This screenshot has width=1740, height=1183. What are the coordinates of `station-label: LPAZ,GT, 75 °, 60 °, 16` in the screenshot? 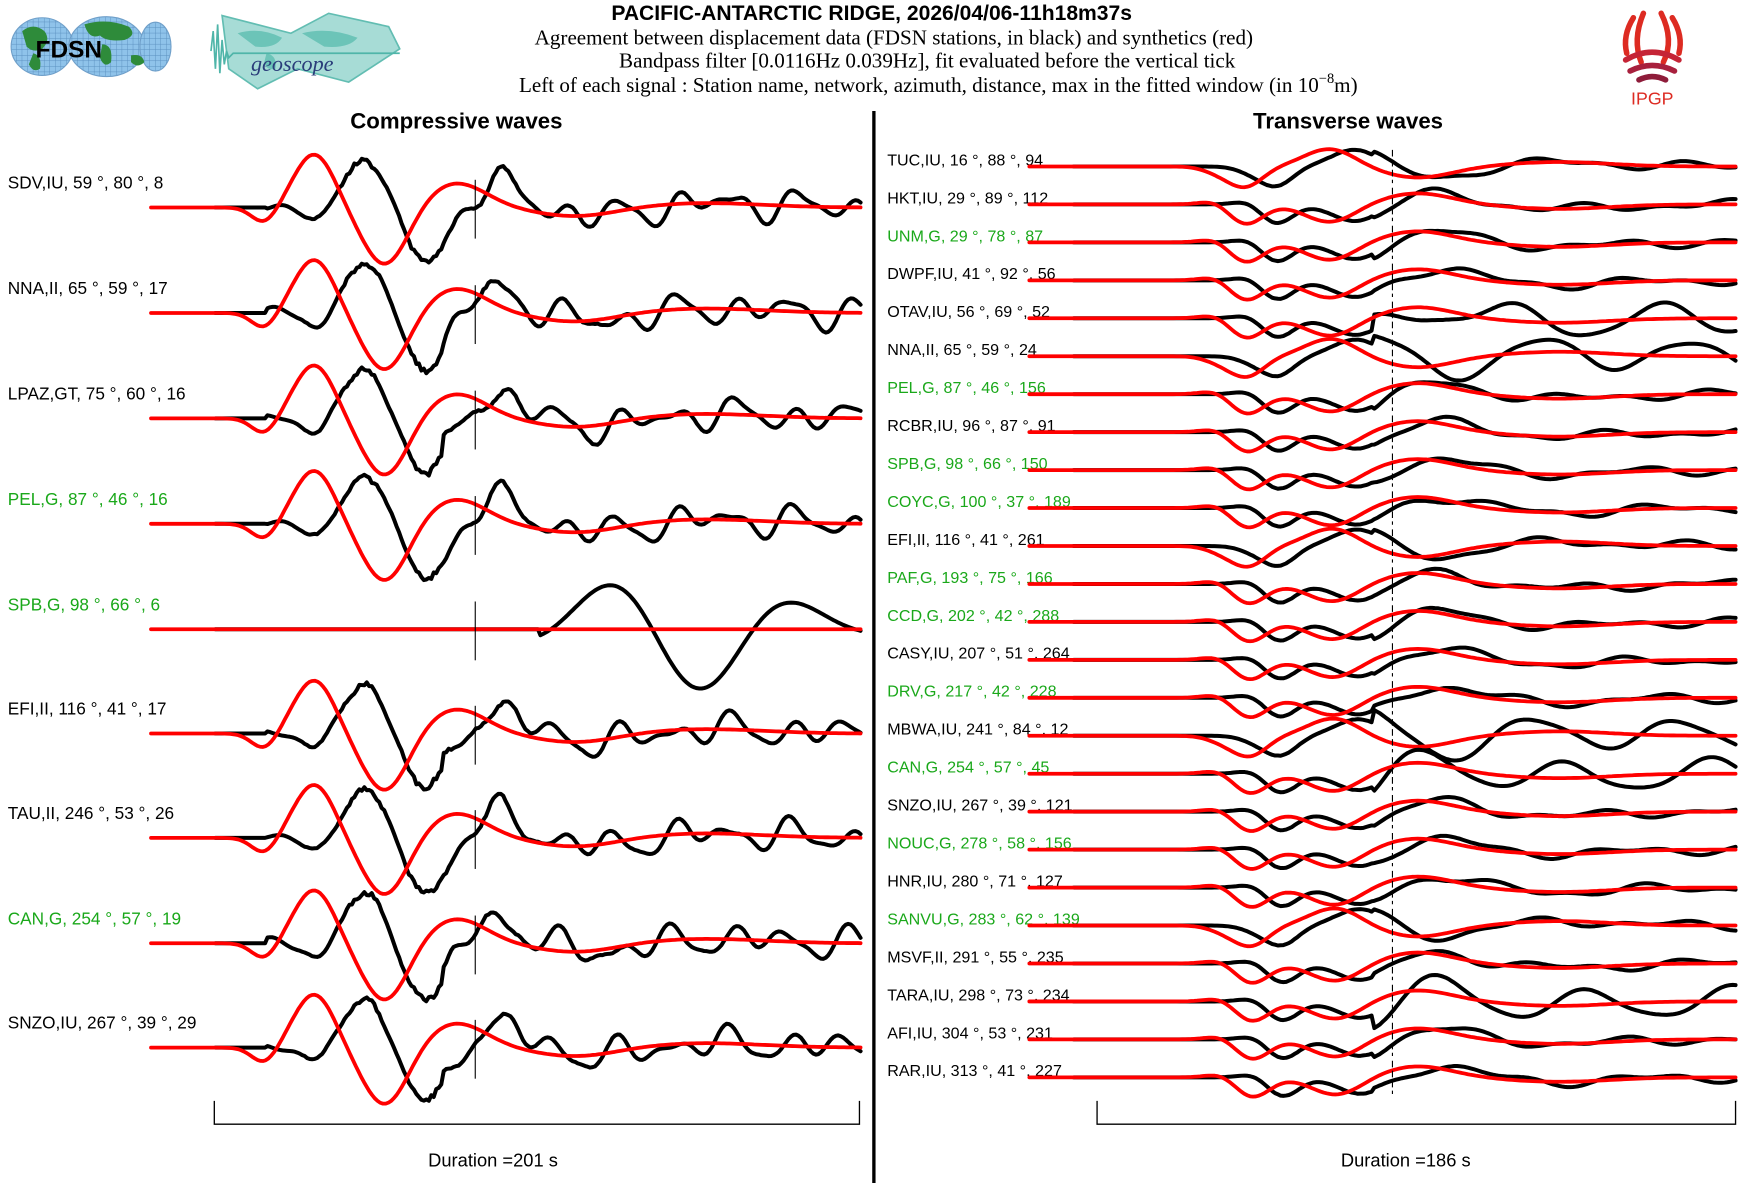 It's located at (97, 394).